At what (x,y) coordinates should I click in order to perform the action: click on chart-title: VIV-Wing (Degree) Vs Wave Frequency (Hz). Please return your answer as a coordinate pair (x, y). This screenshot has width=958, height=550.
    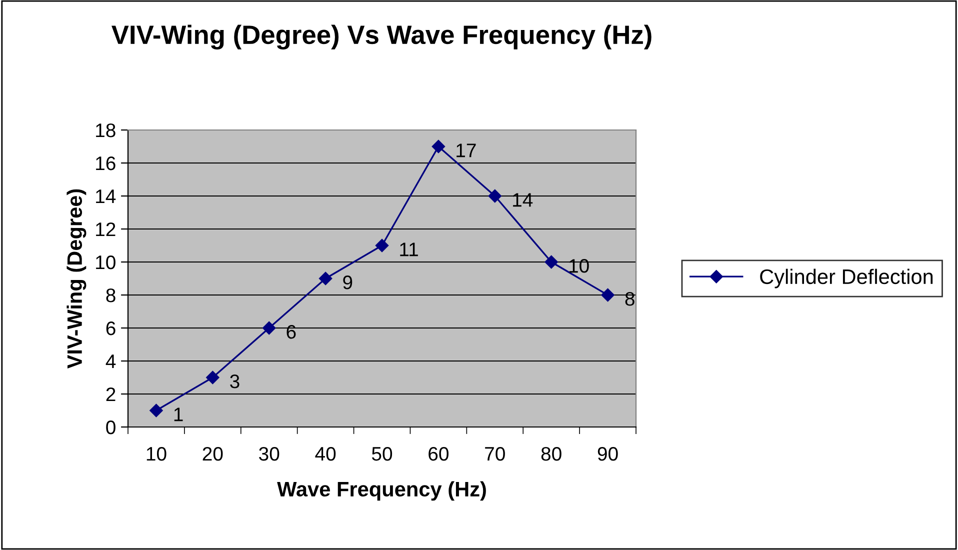
    Looking at the image, I should click on (382, 37).